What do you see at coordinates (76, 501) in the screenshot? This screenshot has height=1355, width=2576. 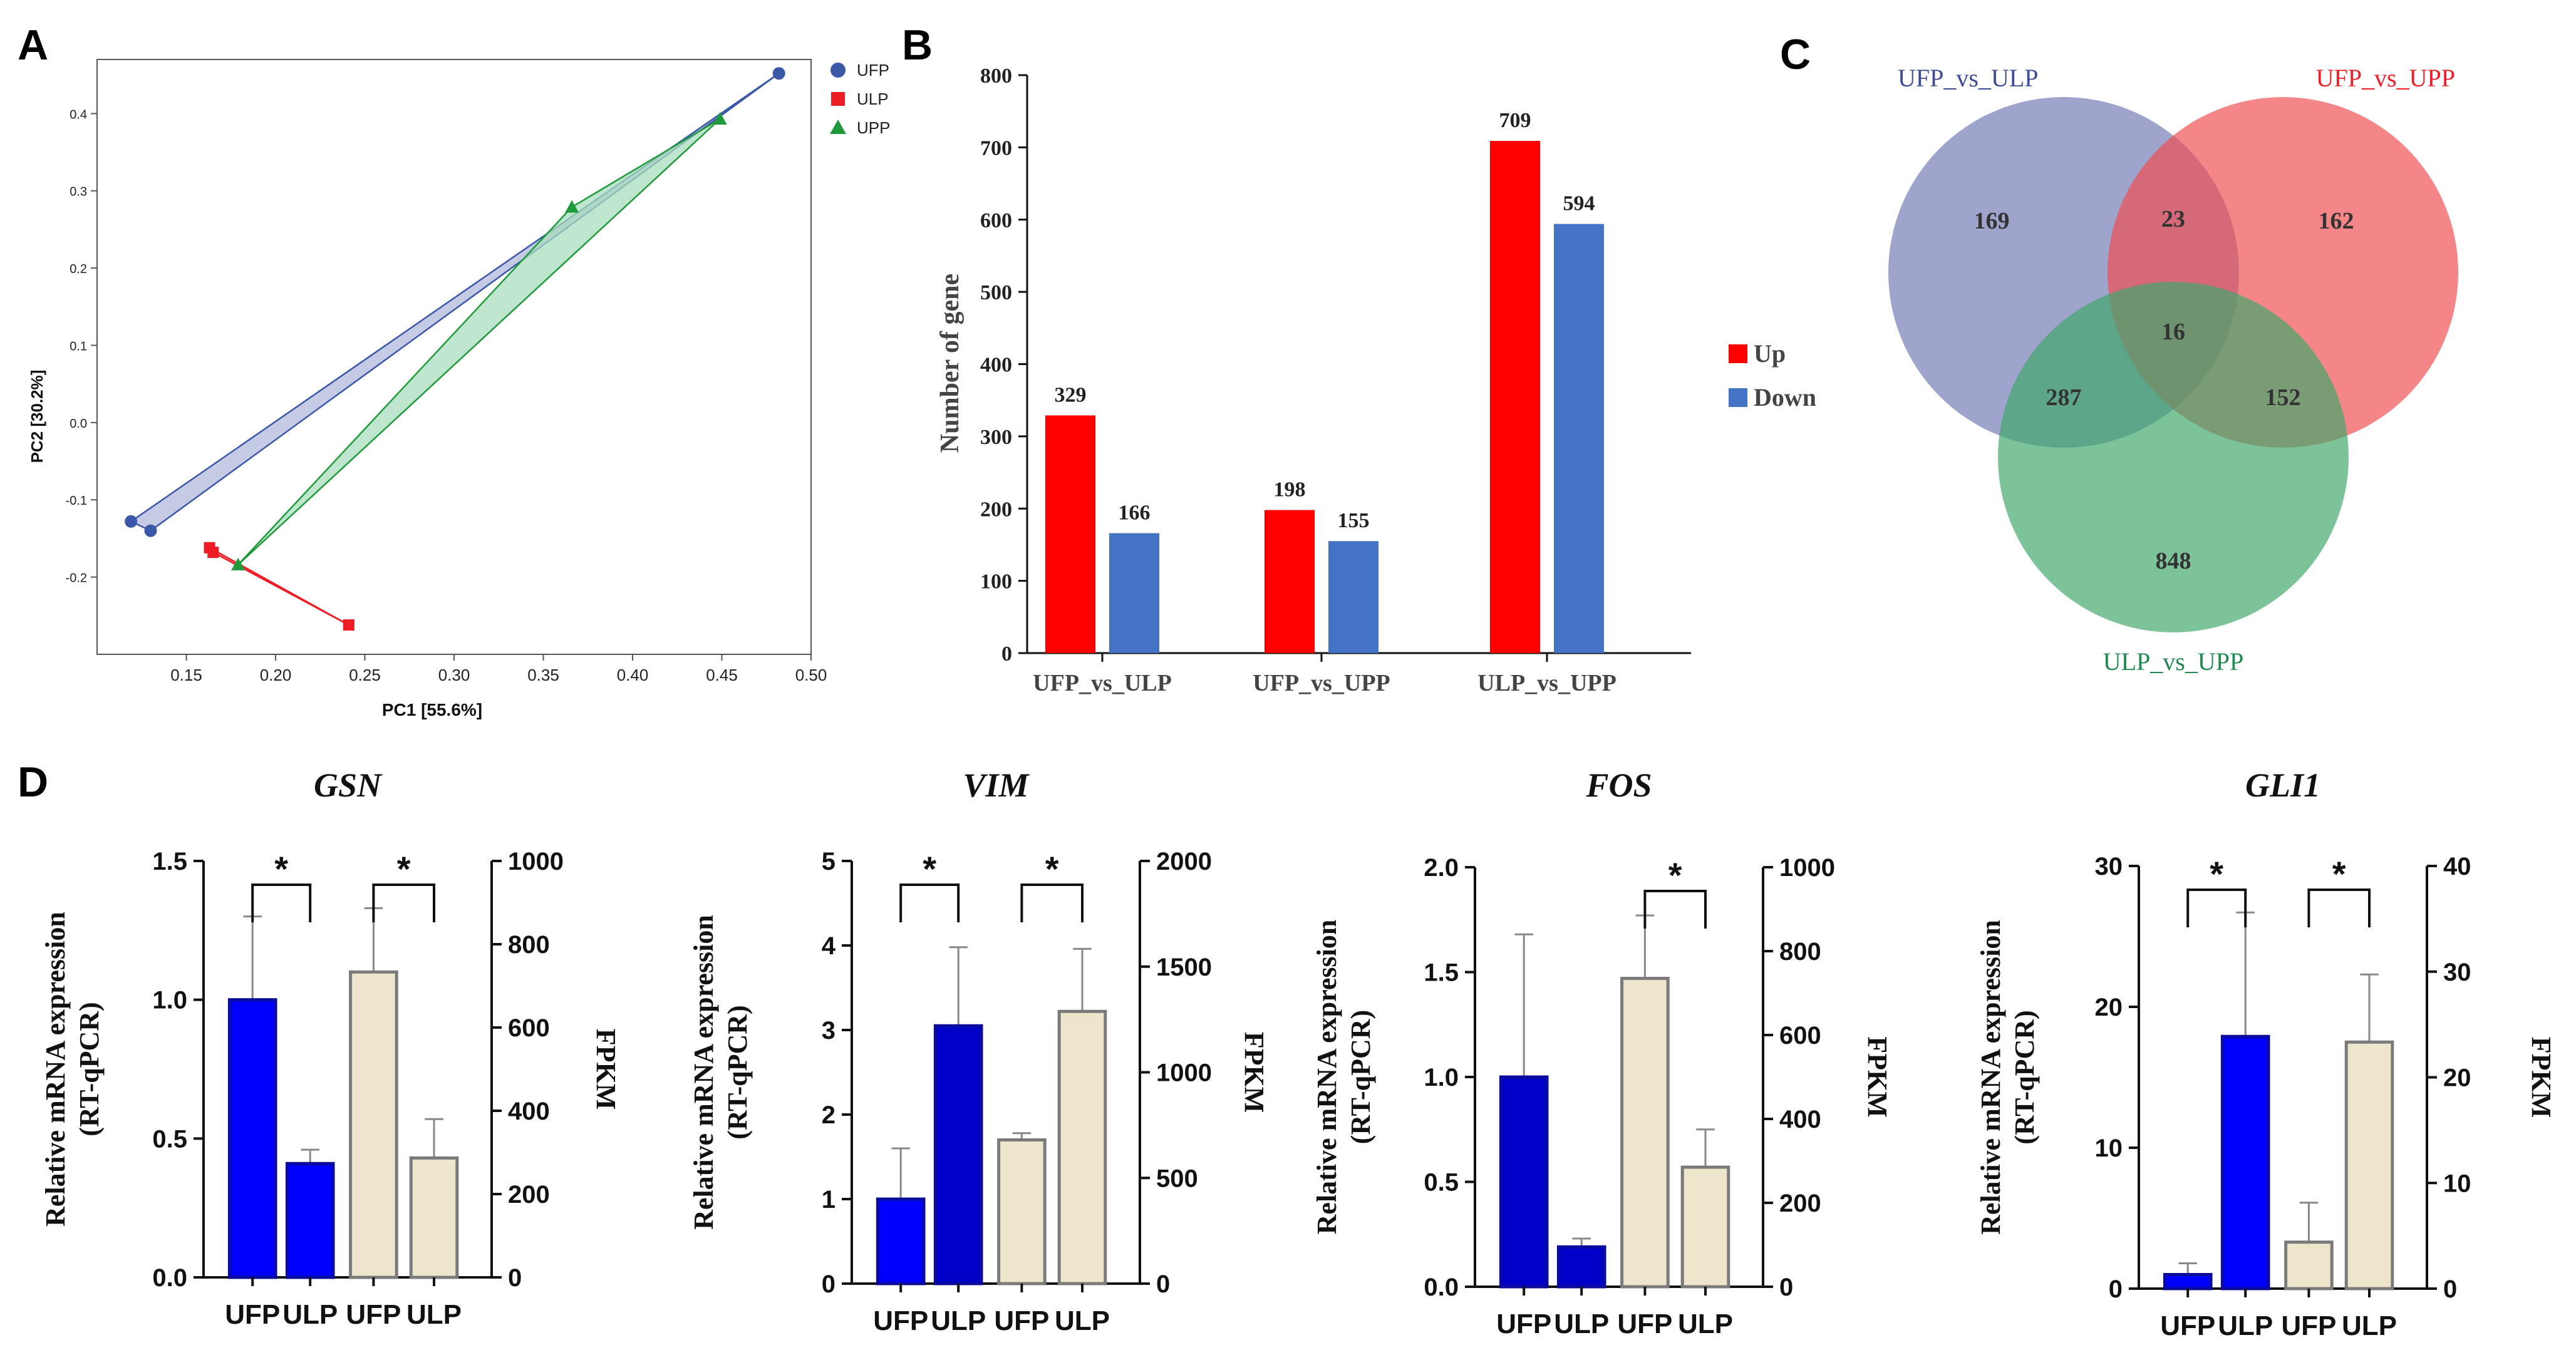 I see `y-tick-label: -0.1` at bounding box center [76, 501].